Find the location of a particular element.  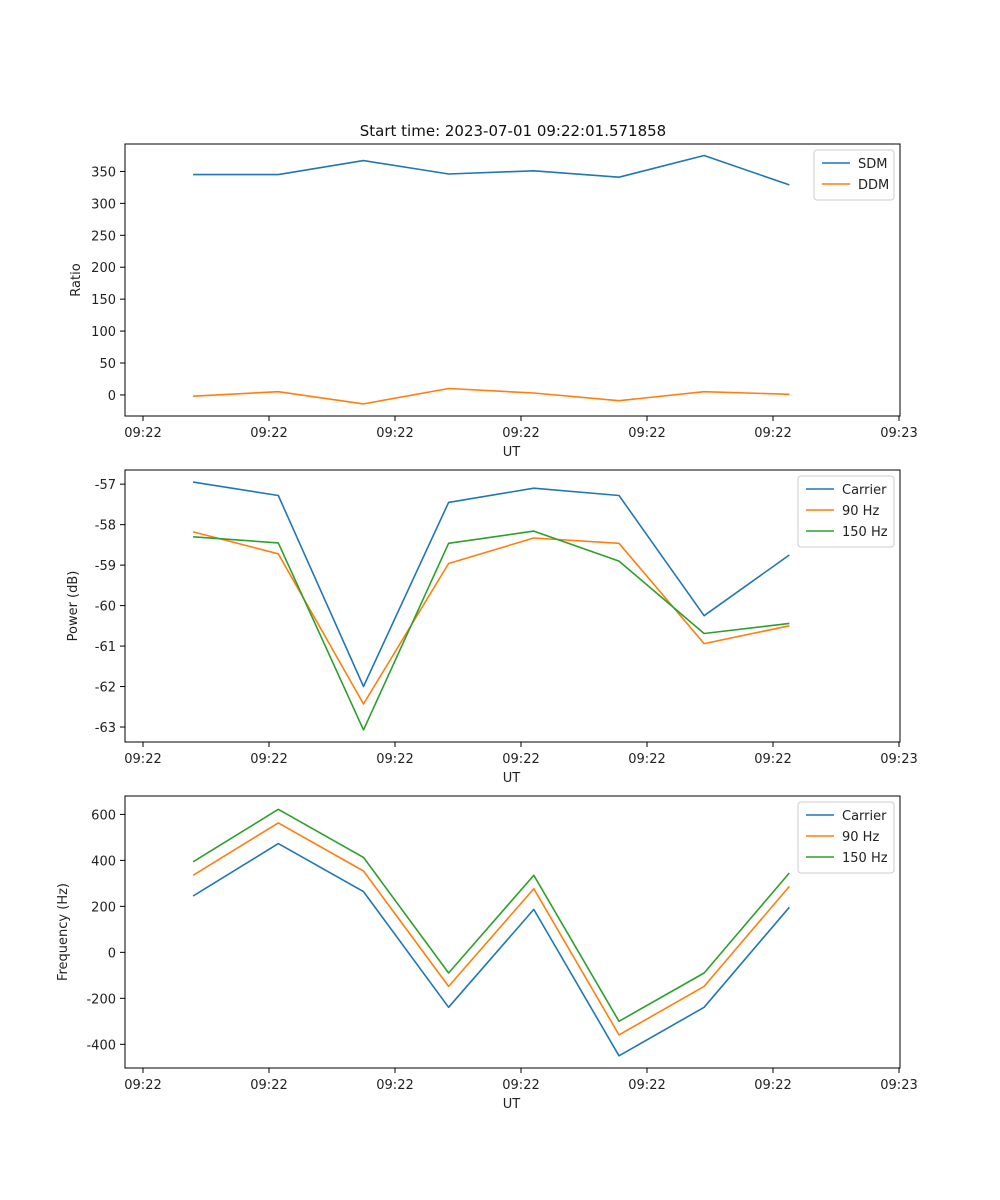

y-tick-label: 150 is located at coordinates (103, 300).